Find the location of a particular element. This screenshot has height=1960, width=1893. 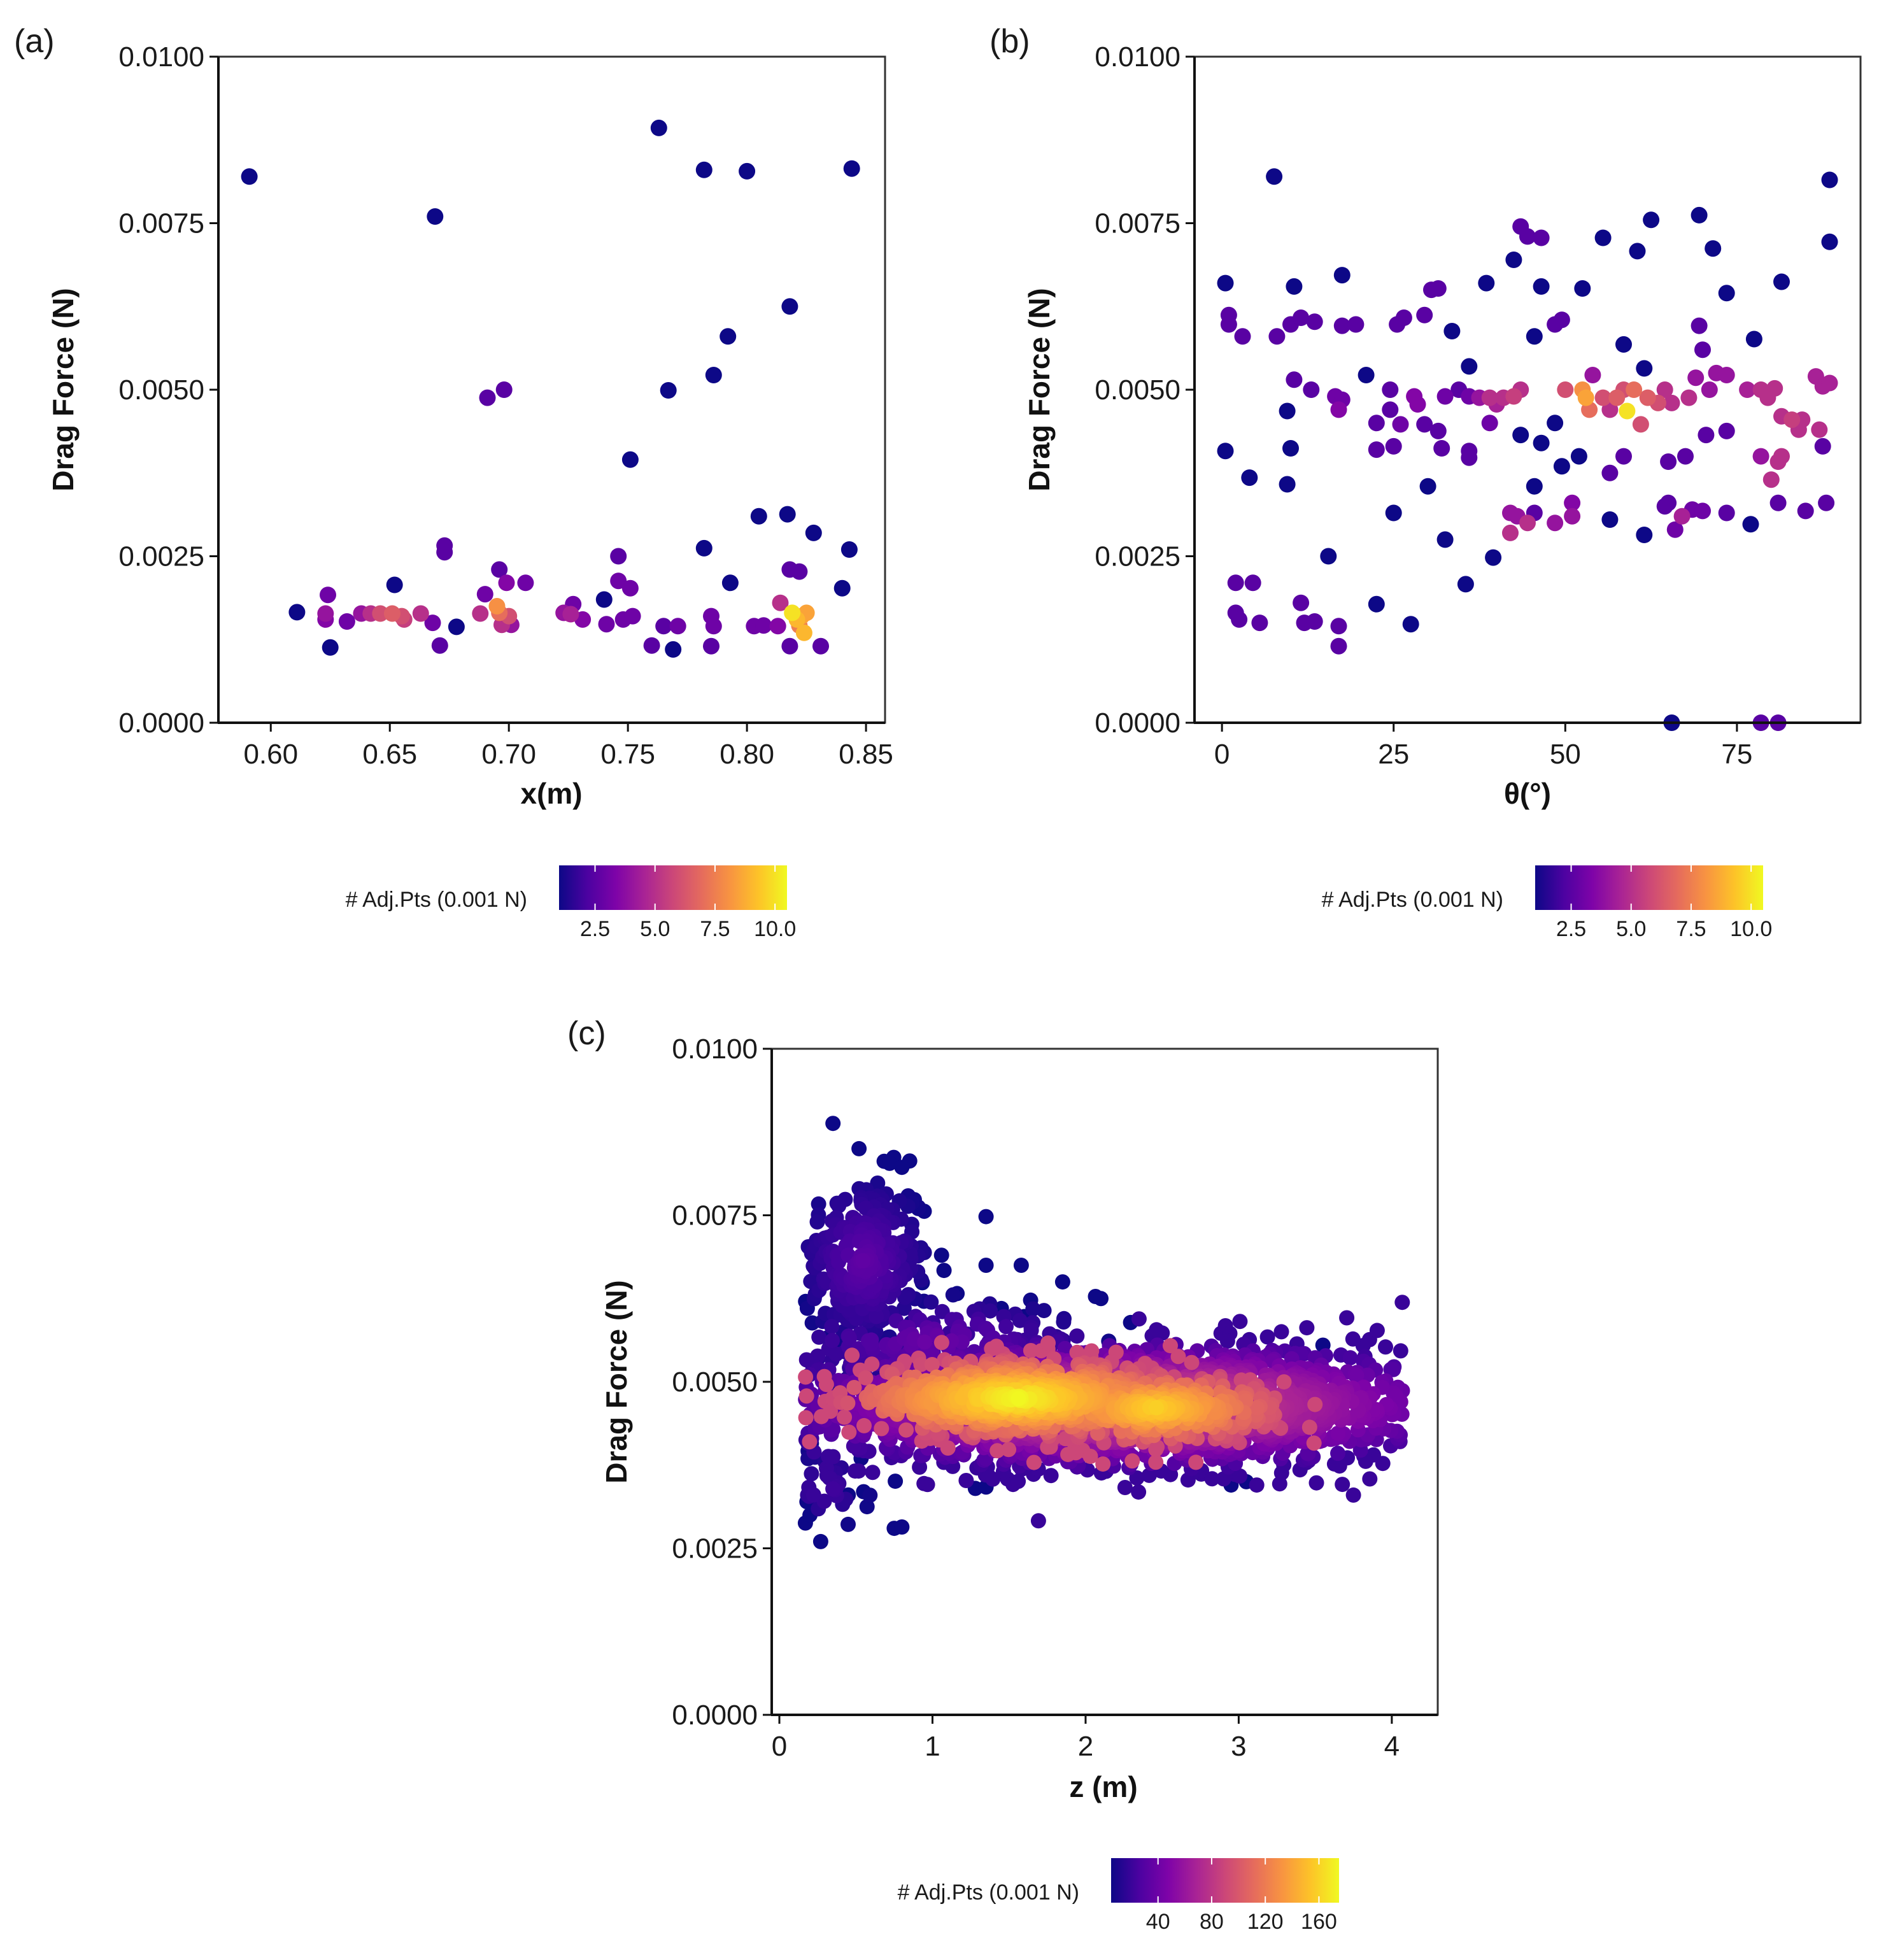

panel-label: (c) is located at coordinates (586, 1033).